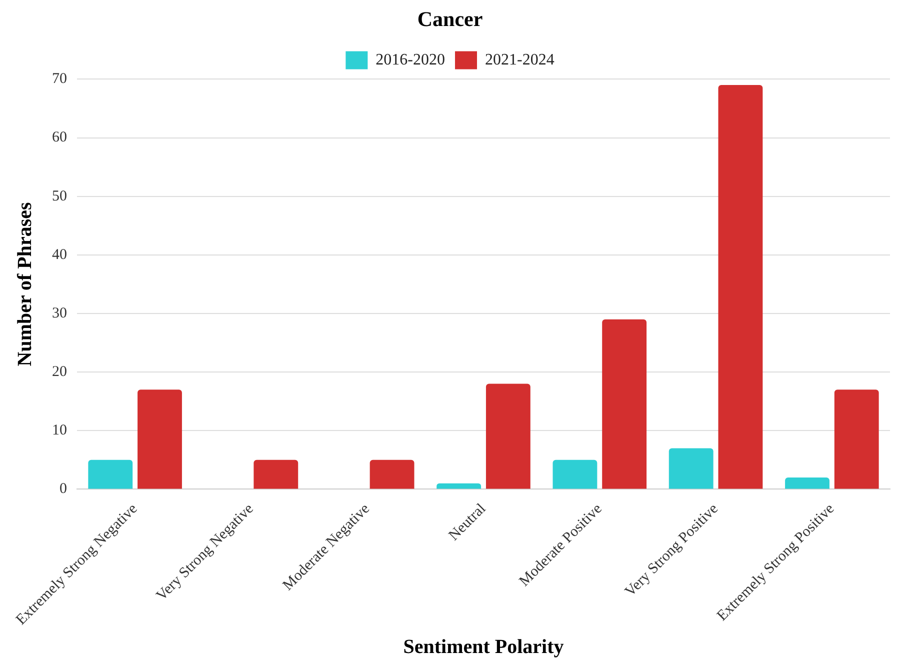  I want to click on y-tick-label: 30, so click(59, 313).